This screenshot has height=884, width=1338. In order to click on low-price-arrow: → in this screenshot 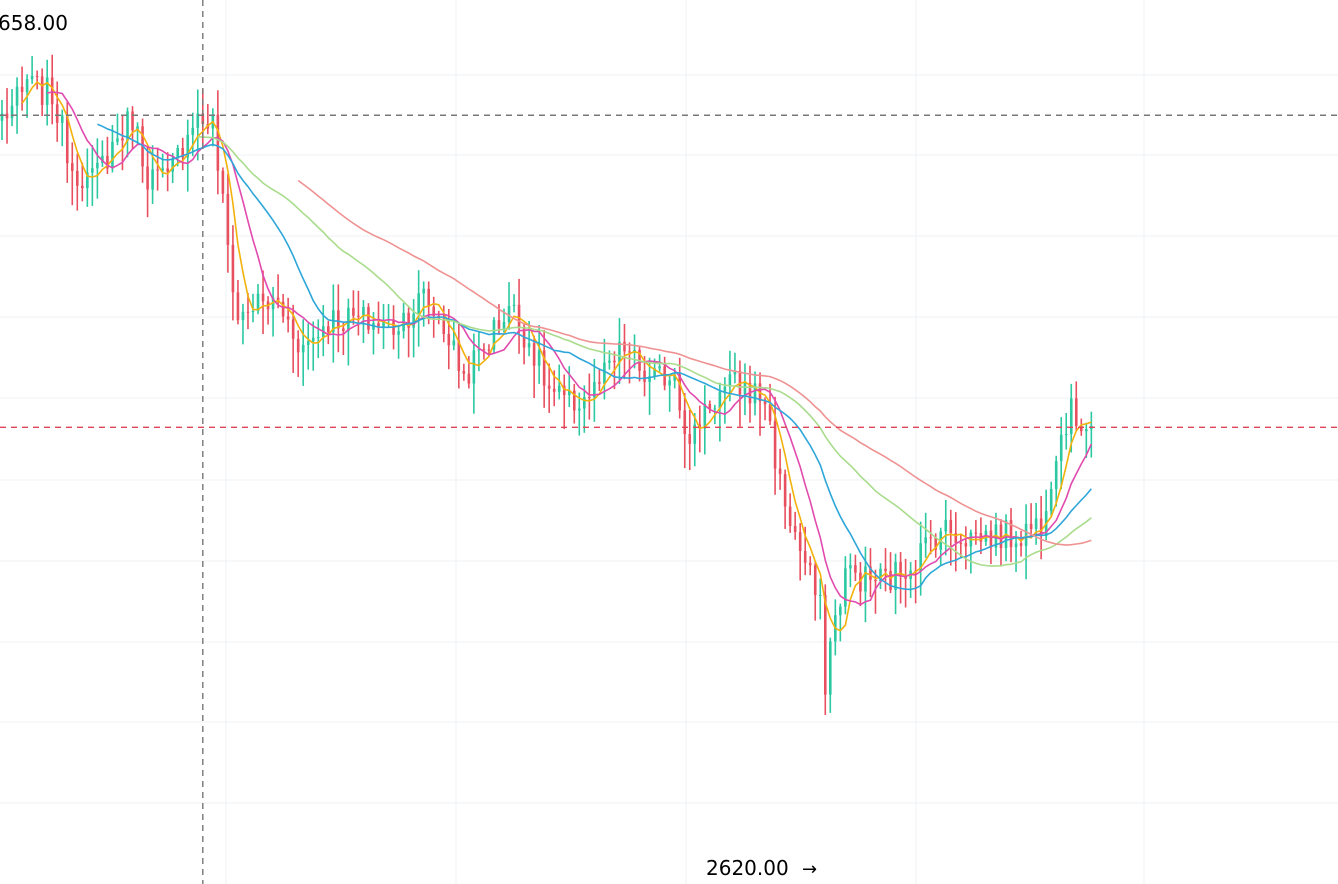, I will do `click(809, 869)`.